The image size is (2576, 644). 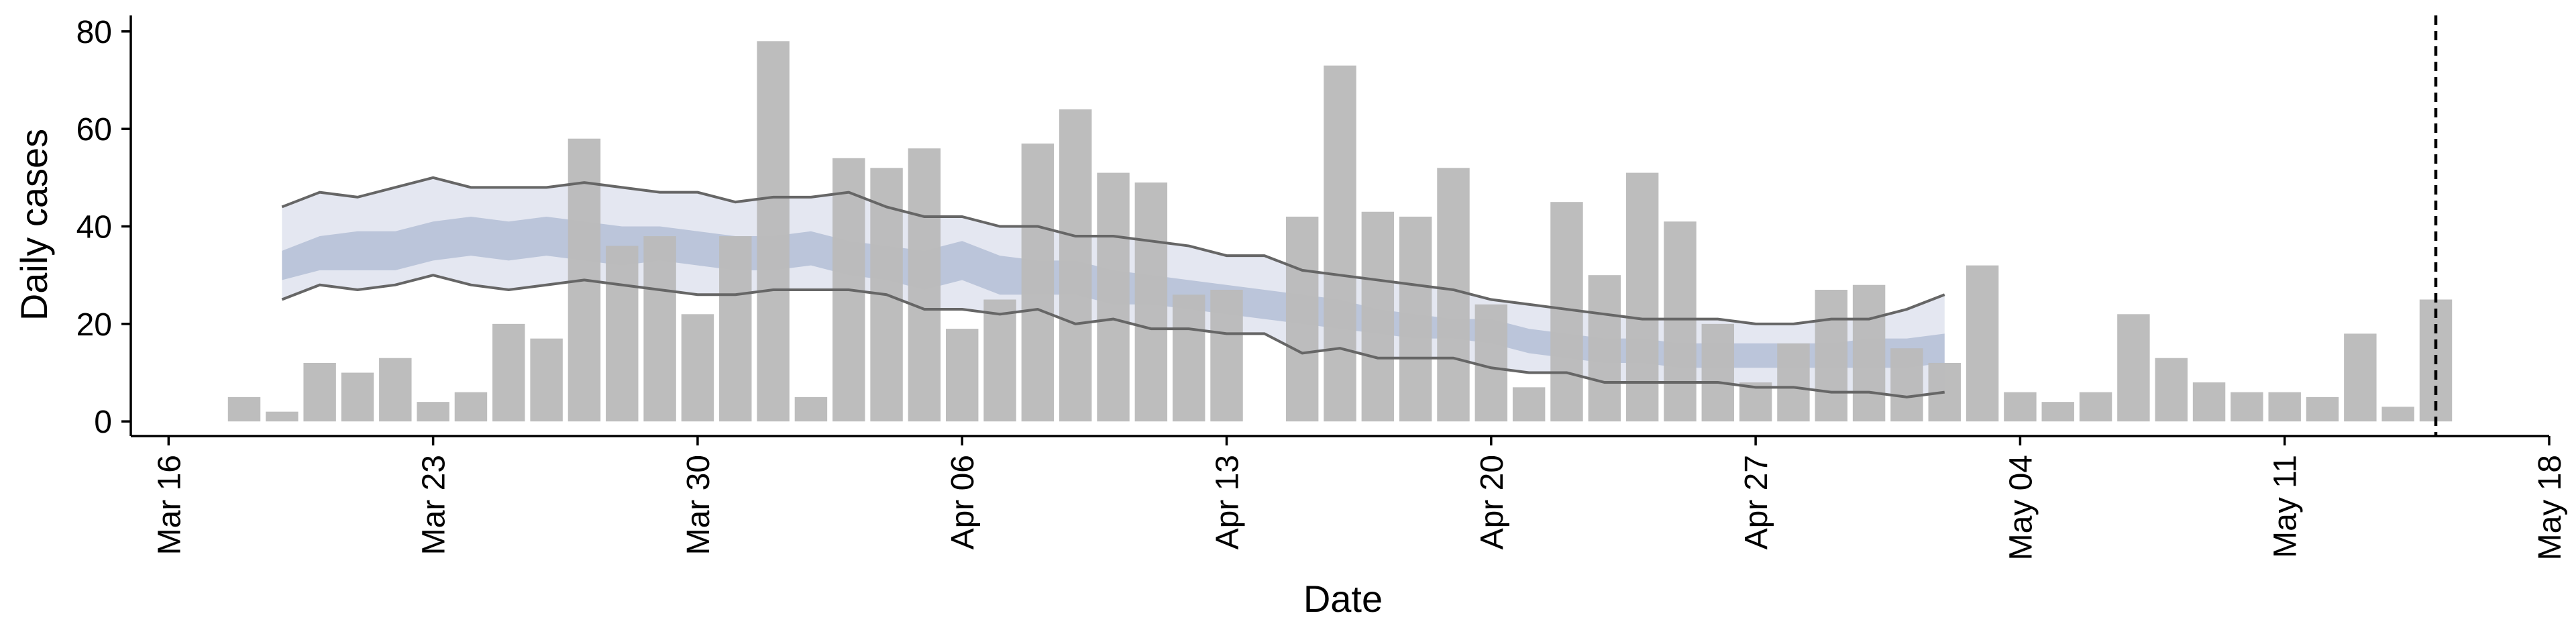 What do you see at coordinates (1492, 502) in the screenshot?
I see `x-tick-label: Apr 20` at bounding box center [1492, 502].